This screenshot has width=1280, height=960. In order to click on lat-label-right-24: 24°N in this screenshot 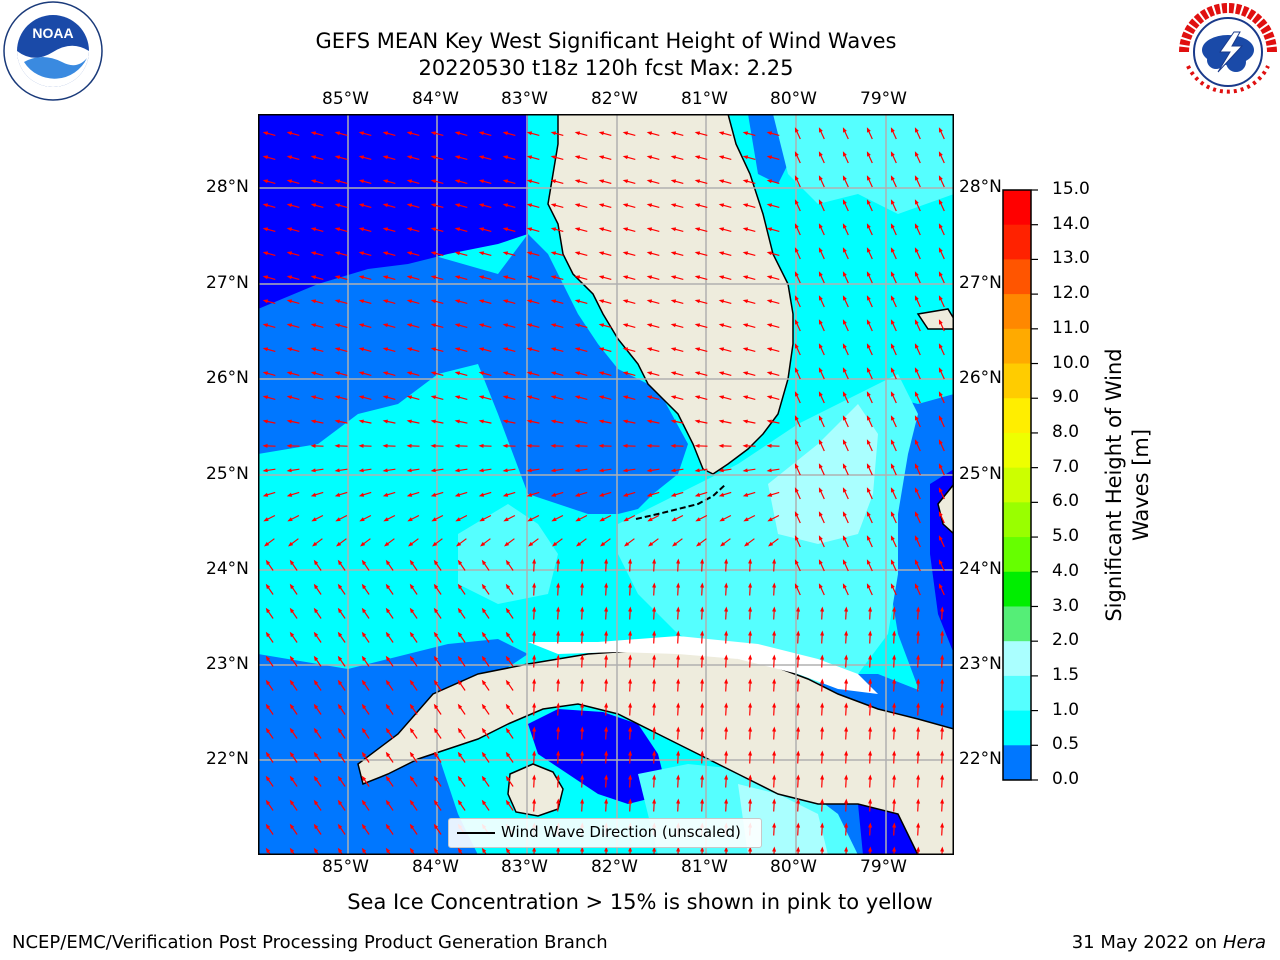, I will do `click(980, 569)`.